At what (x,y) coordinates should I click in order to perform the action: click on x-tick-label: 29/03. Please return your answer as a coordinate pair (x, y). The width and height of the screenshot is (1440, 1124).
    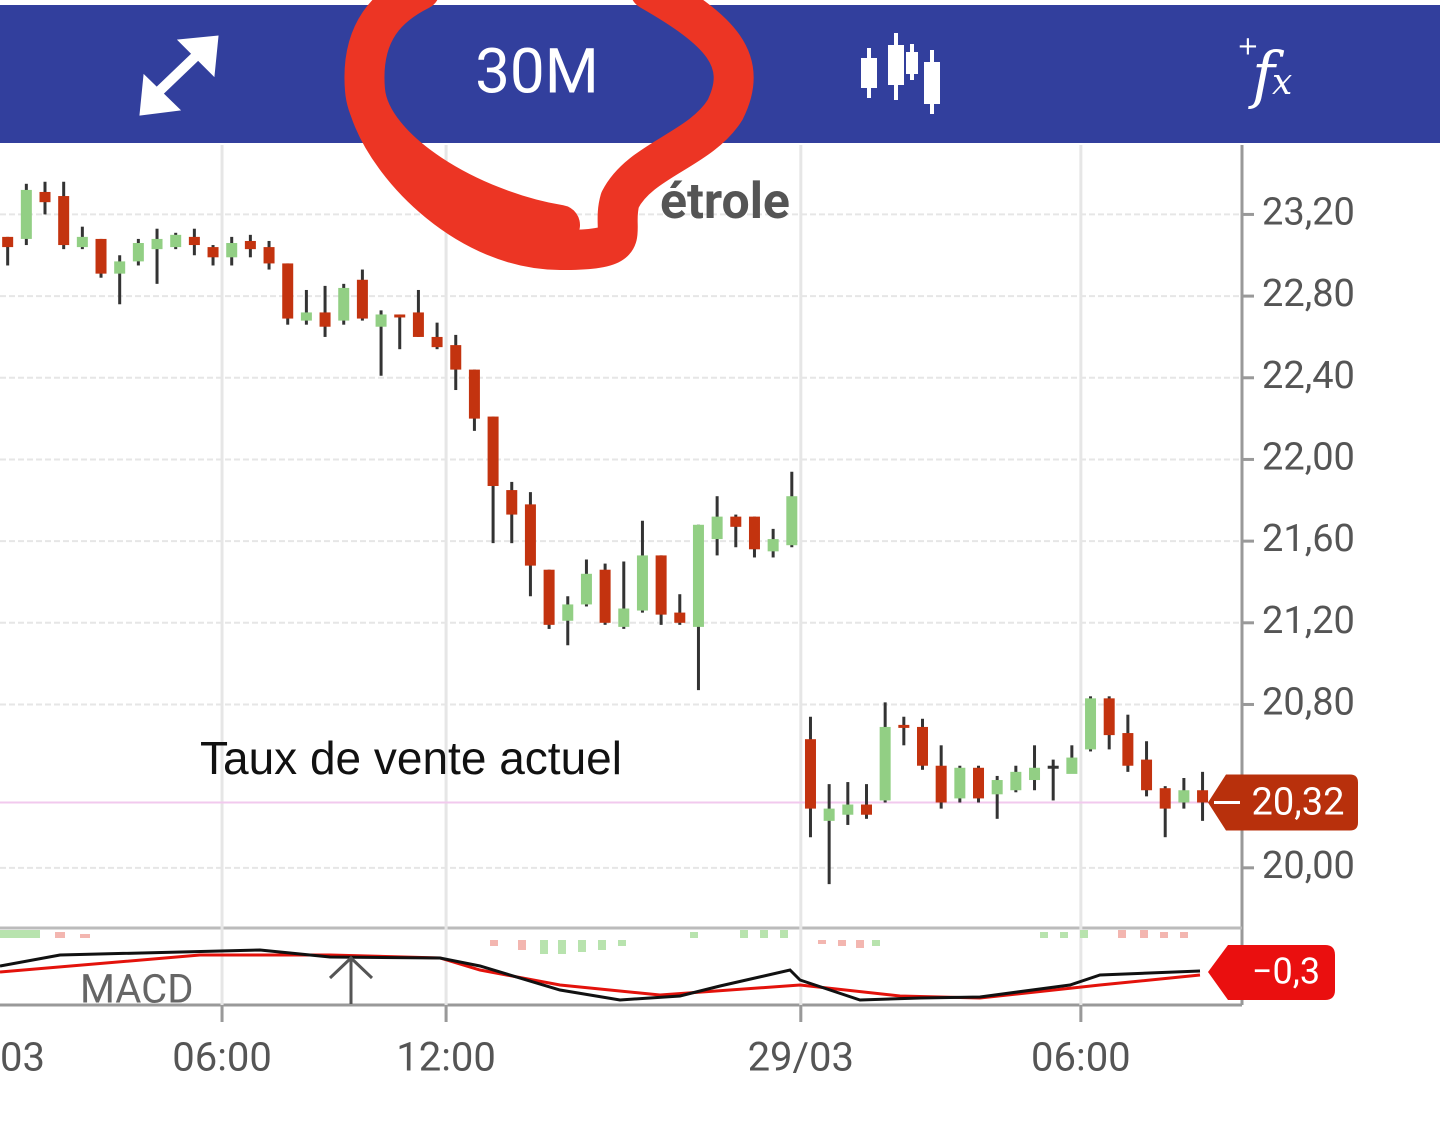
    Looking at the image, I should click on (801, 1057).